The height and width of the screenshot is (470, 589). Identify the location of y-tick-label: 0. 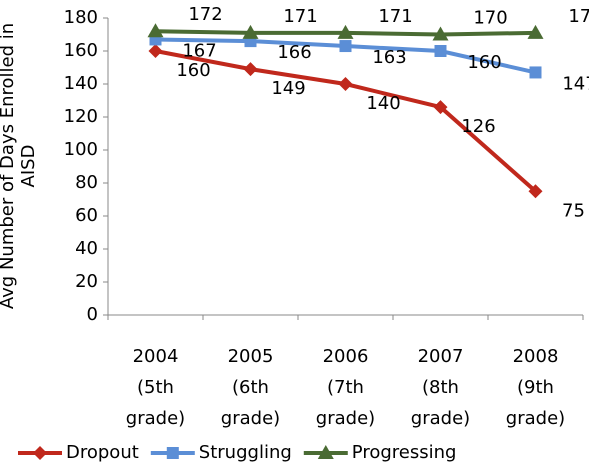
(92, 314).